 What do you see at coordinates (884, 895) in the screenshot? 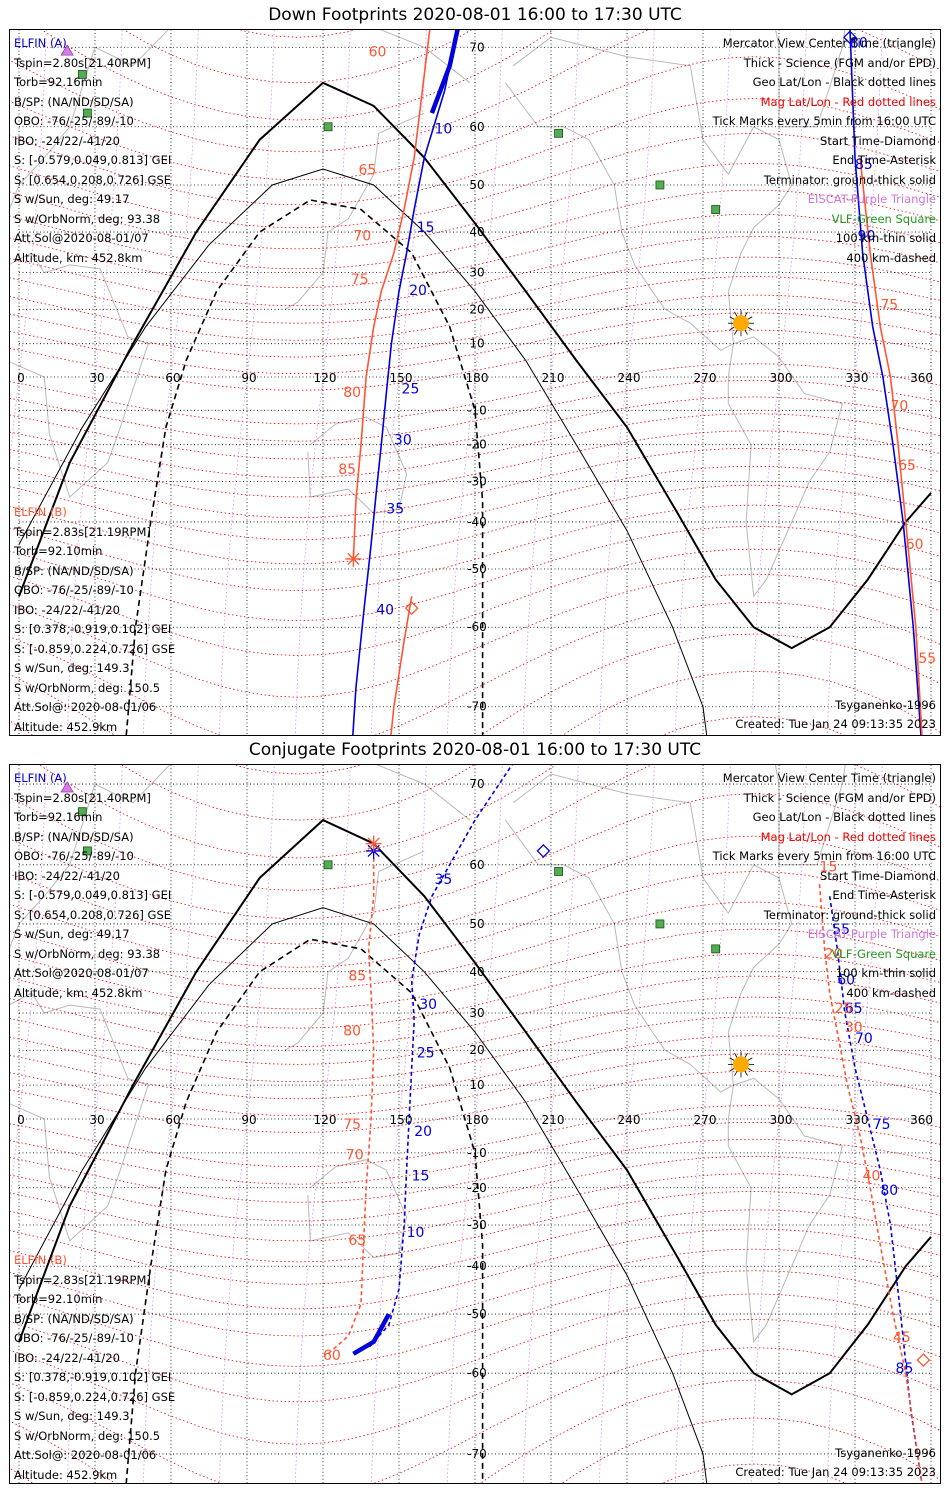
I see `legend-line: End Time-Asterisk` at bounding box center [884, 895].